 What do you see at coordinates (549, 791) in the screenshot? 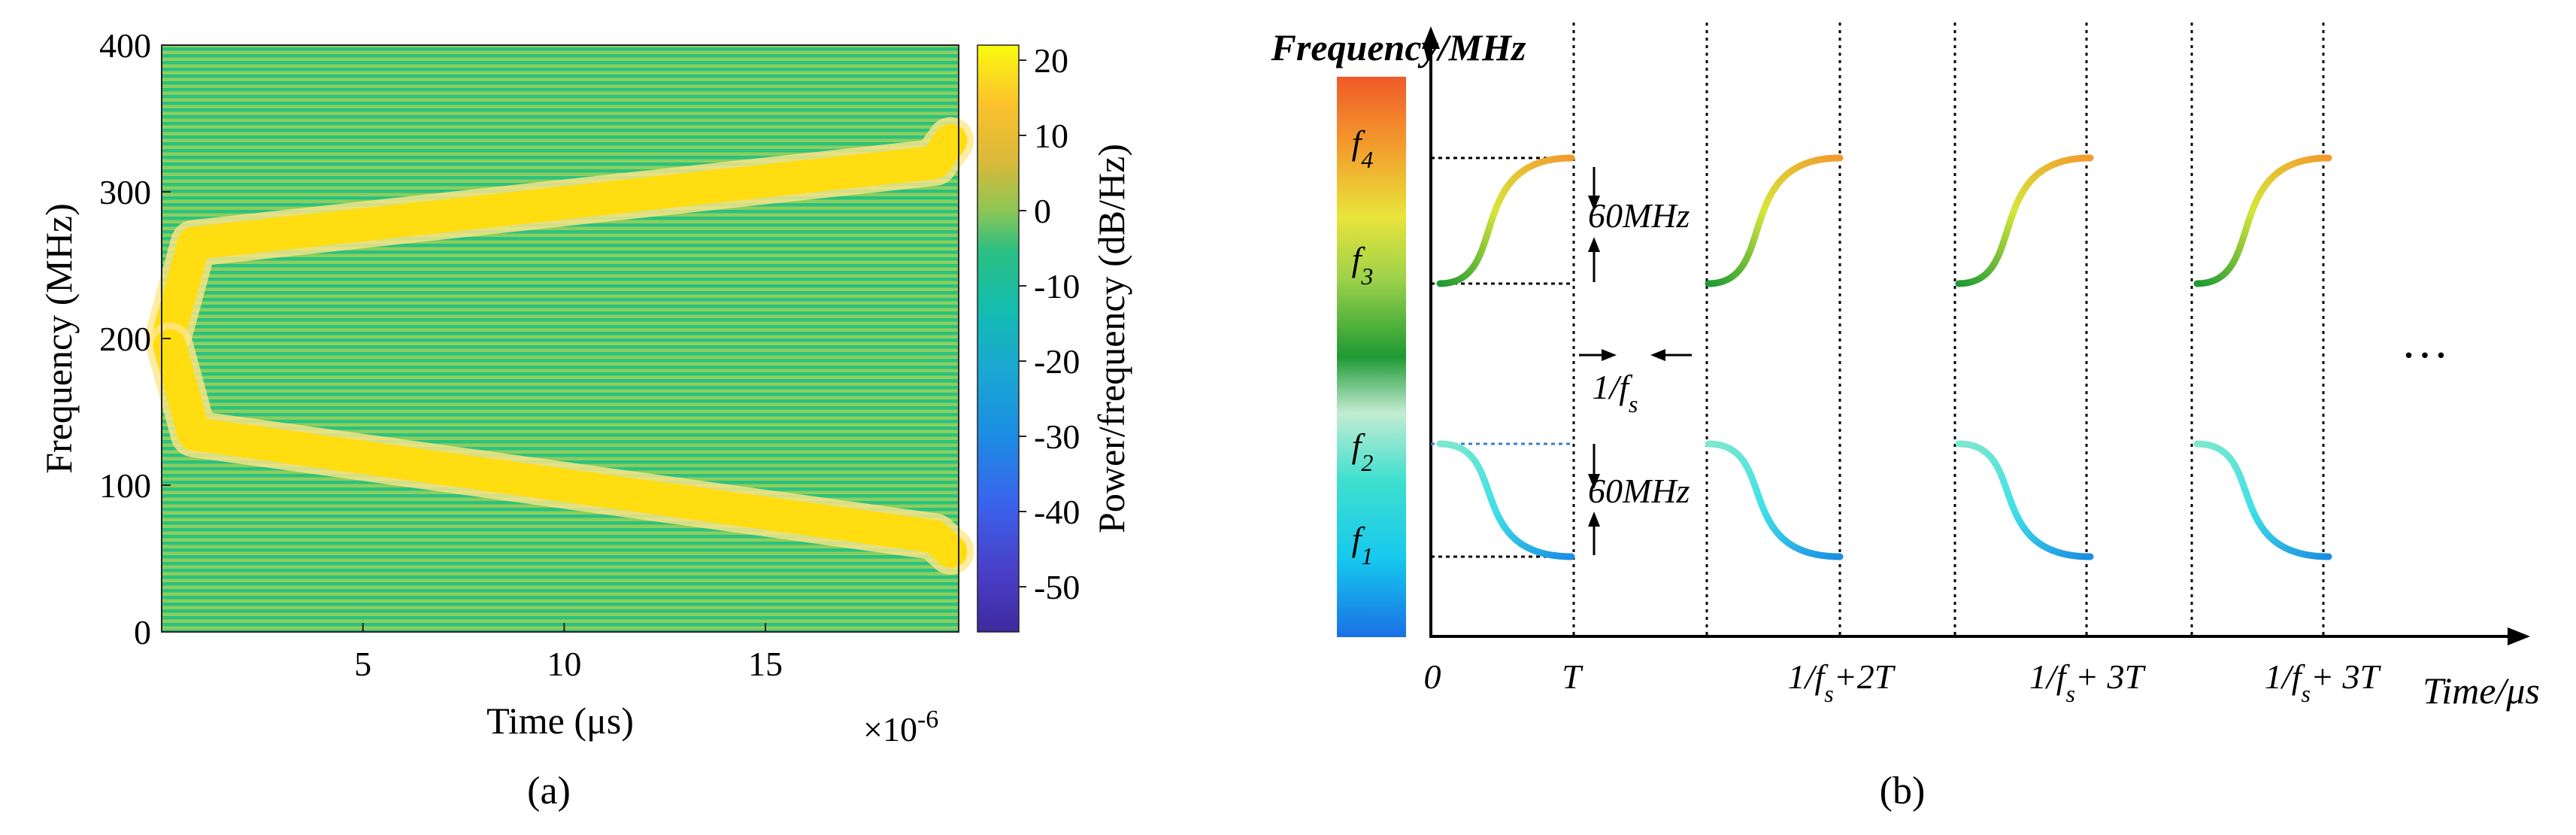
I see `panel-label-a: (a)` at bounding box center [549, 791].